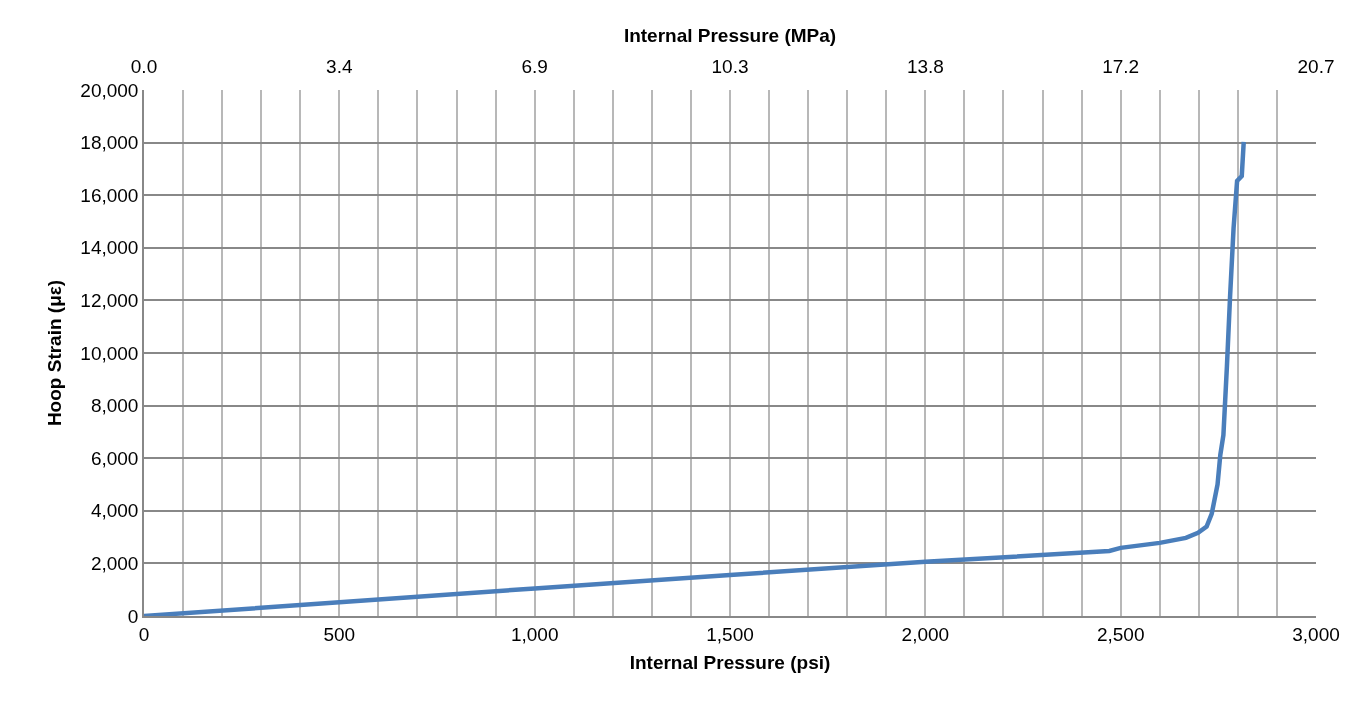  What do you see at coordinates (339, 67) in the screenshot?
I see `x2-tick-label: 3.4` at bounding box center [339, 67].